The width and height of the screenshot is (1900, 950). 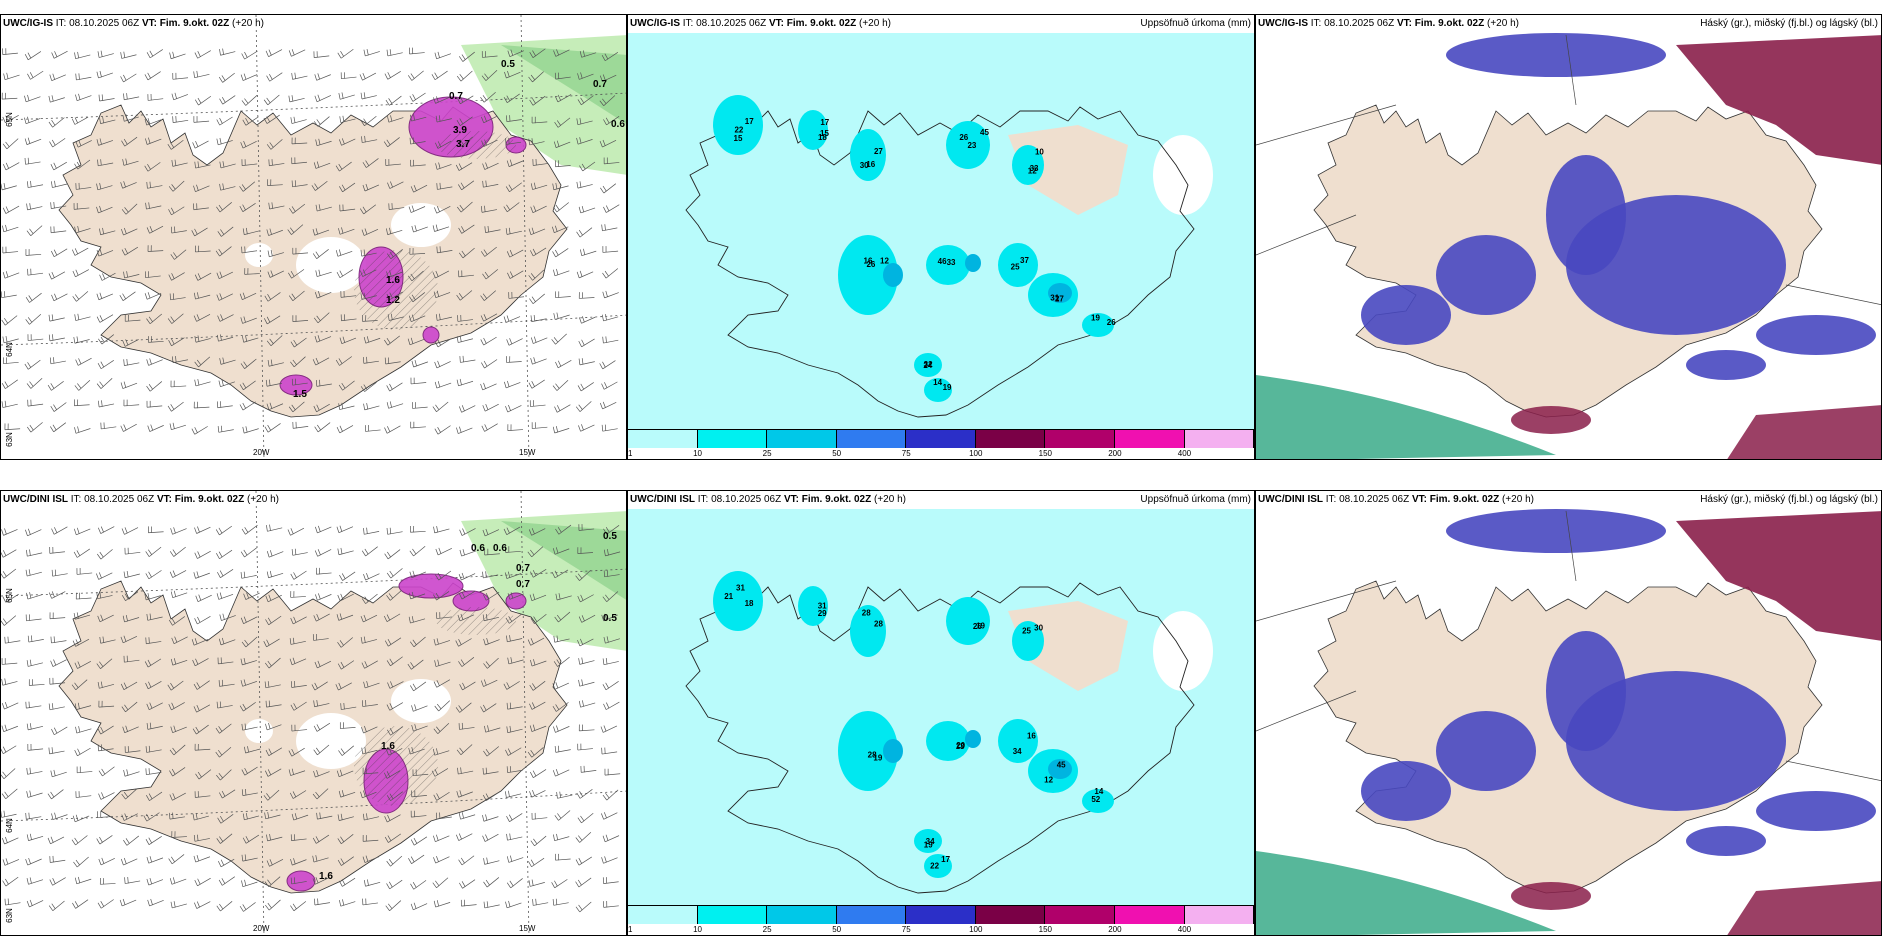 I want to click on coastline, so click(x=940, y=261).